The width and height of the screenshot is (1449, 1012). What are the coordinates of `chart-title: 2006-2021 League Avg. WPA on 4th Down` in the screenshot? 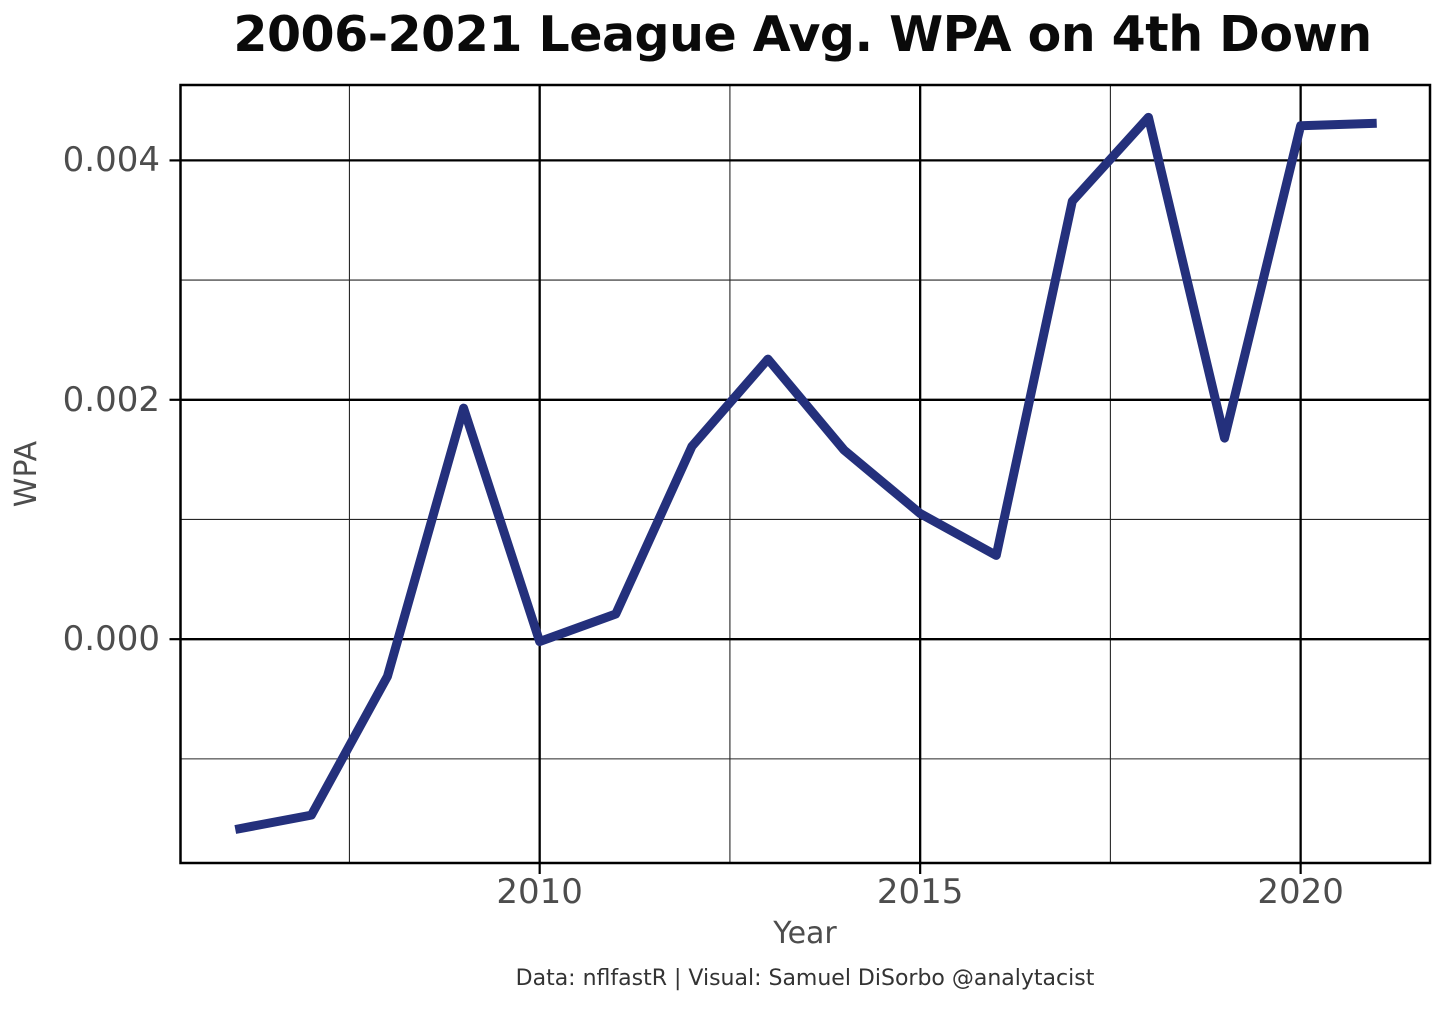 It's located at (802, 34).